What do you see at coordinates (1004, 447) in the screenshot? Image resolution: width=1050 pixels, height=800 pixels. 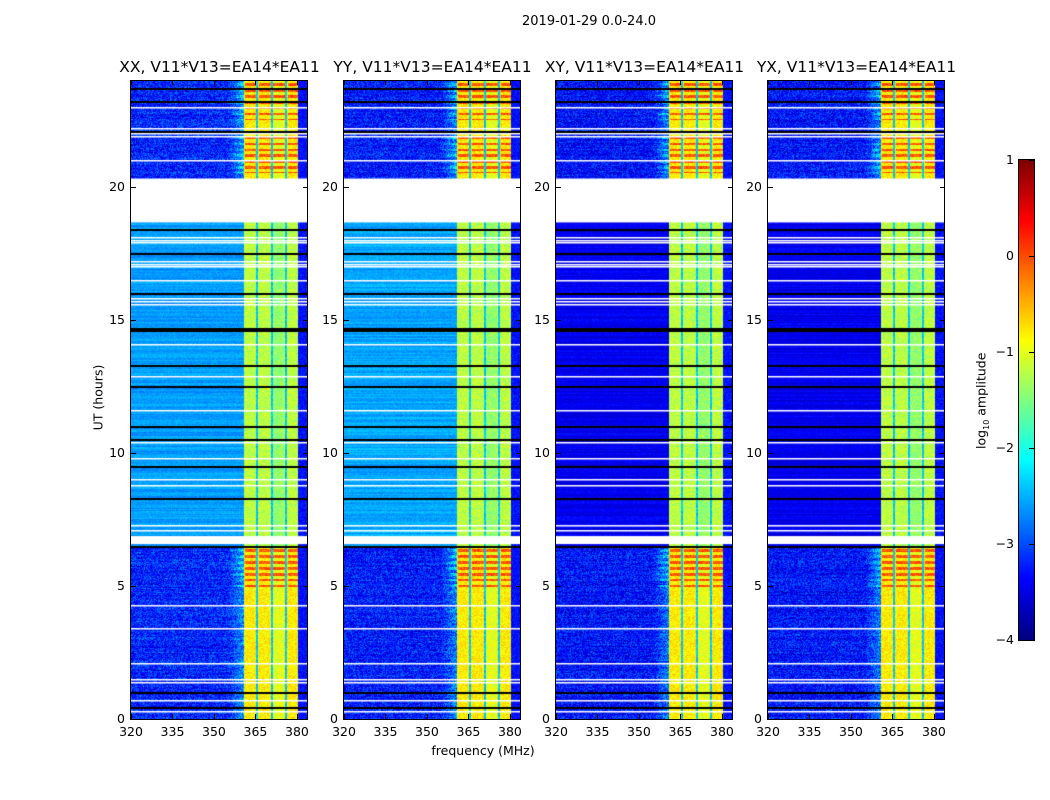 I see `colorbar-tick-label: −2` at bounding box center [1004, 447].